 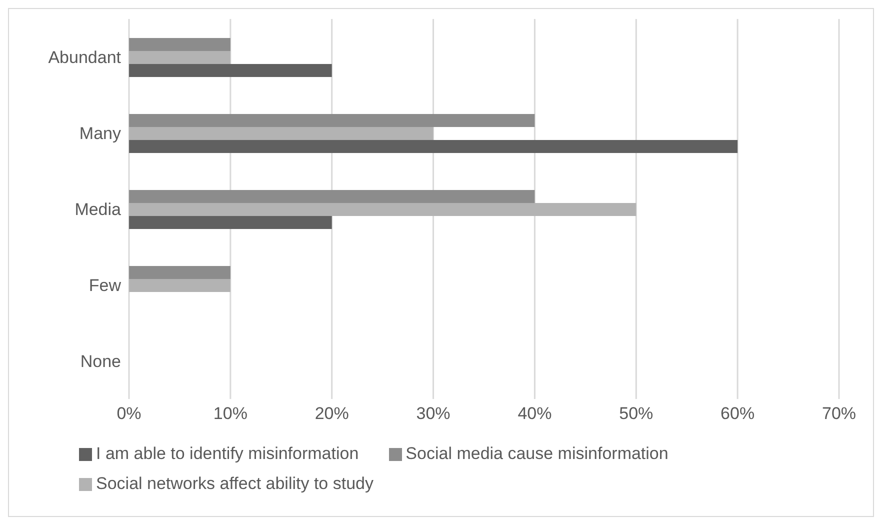 What do you see at coordinates (535, 414) in the screenshot?
I see `x-tick-label: 40%` at bounding box center [535, 414].